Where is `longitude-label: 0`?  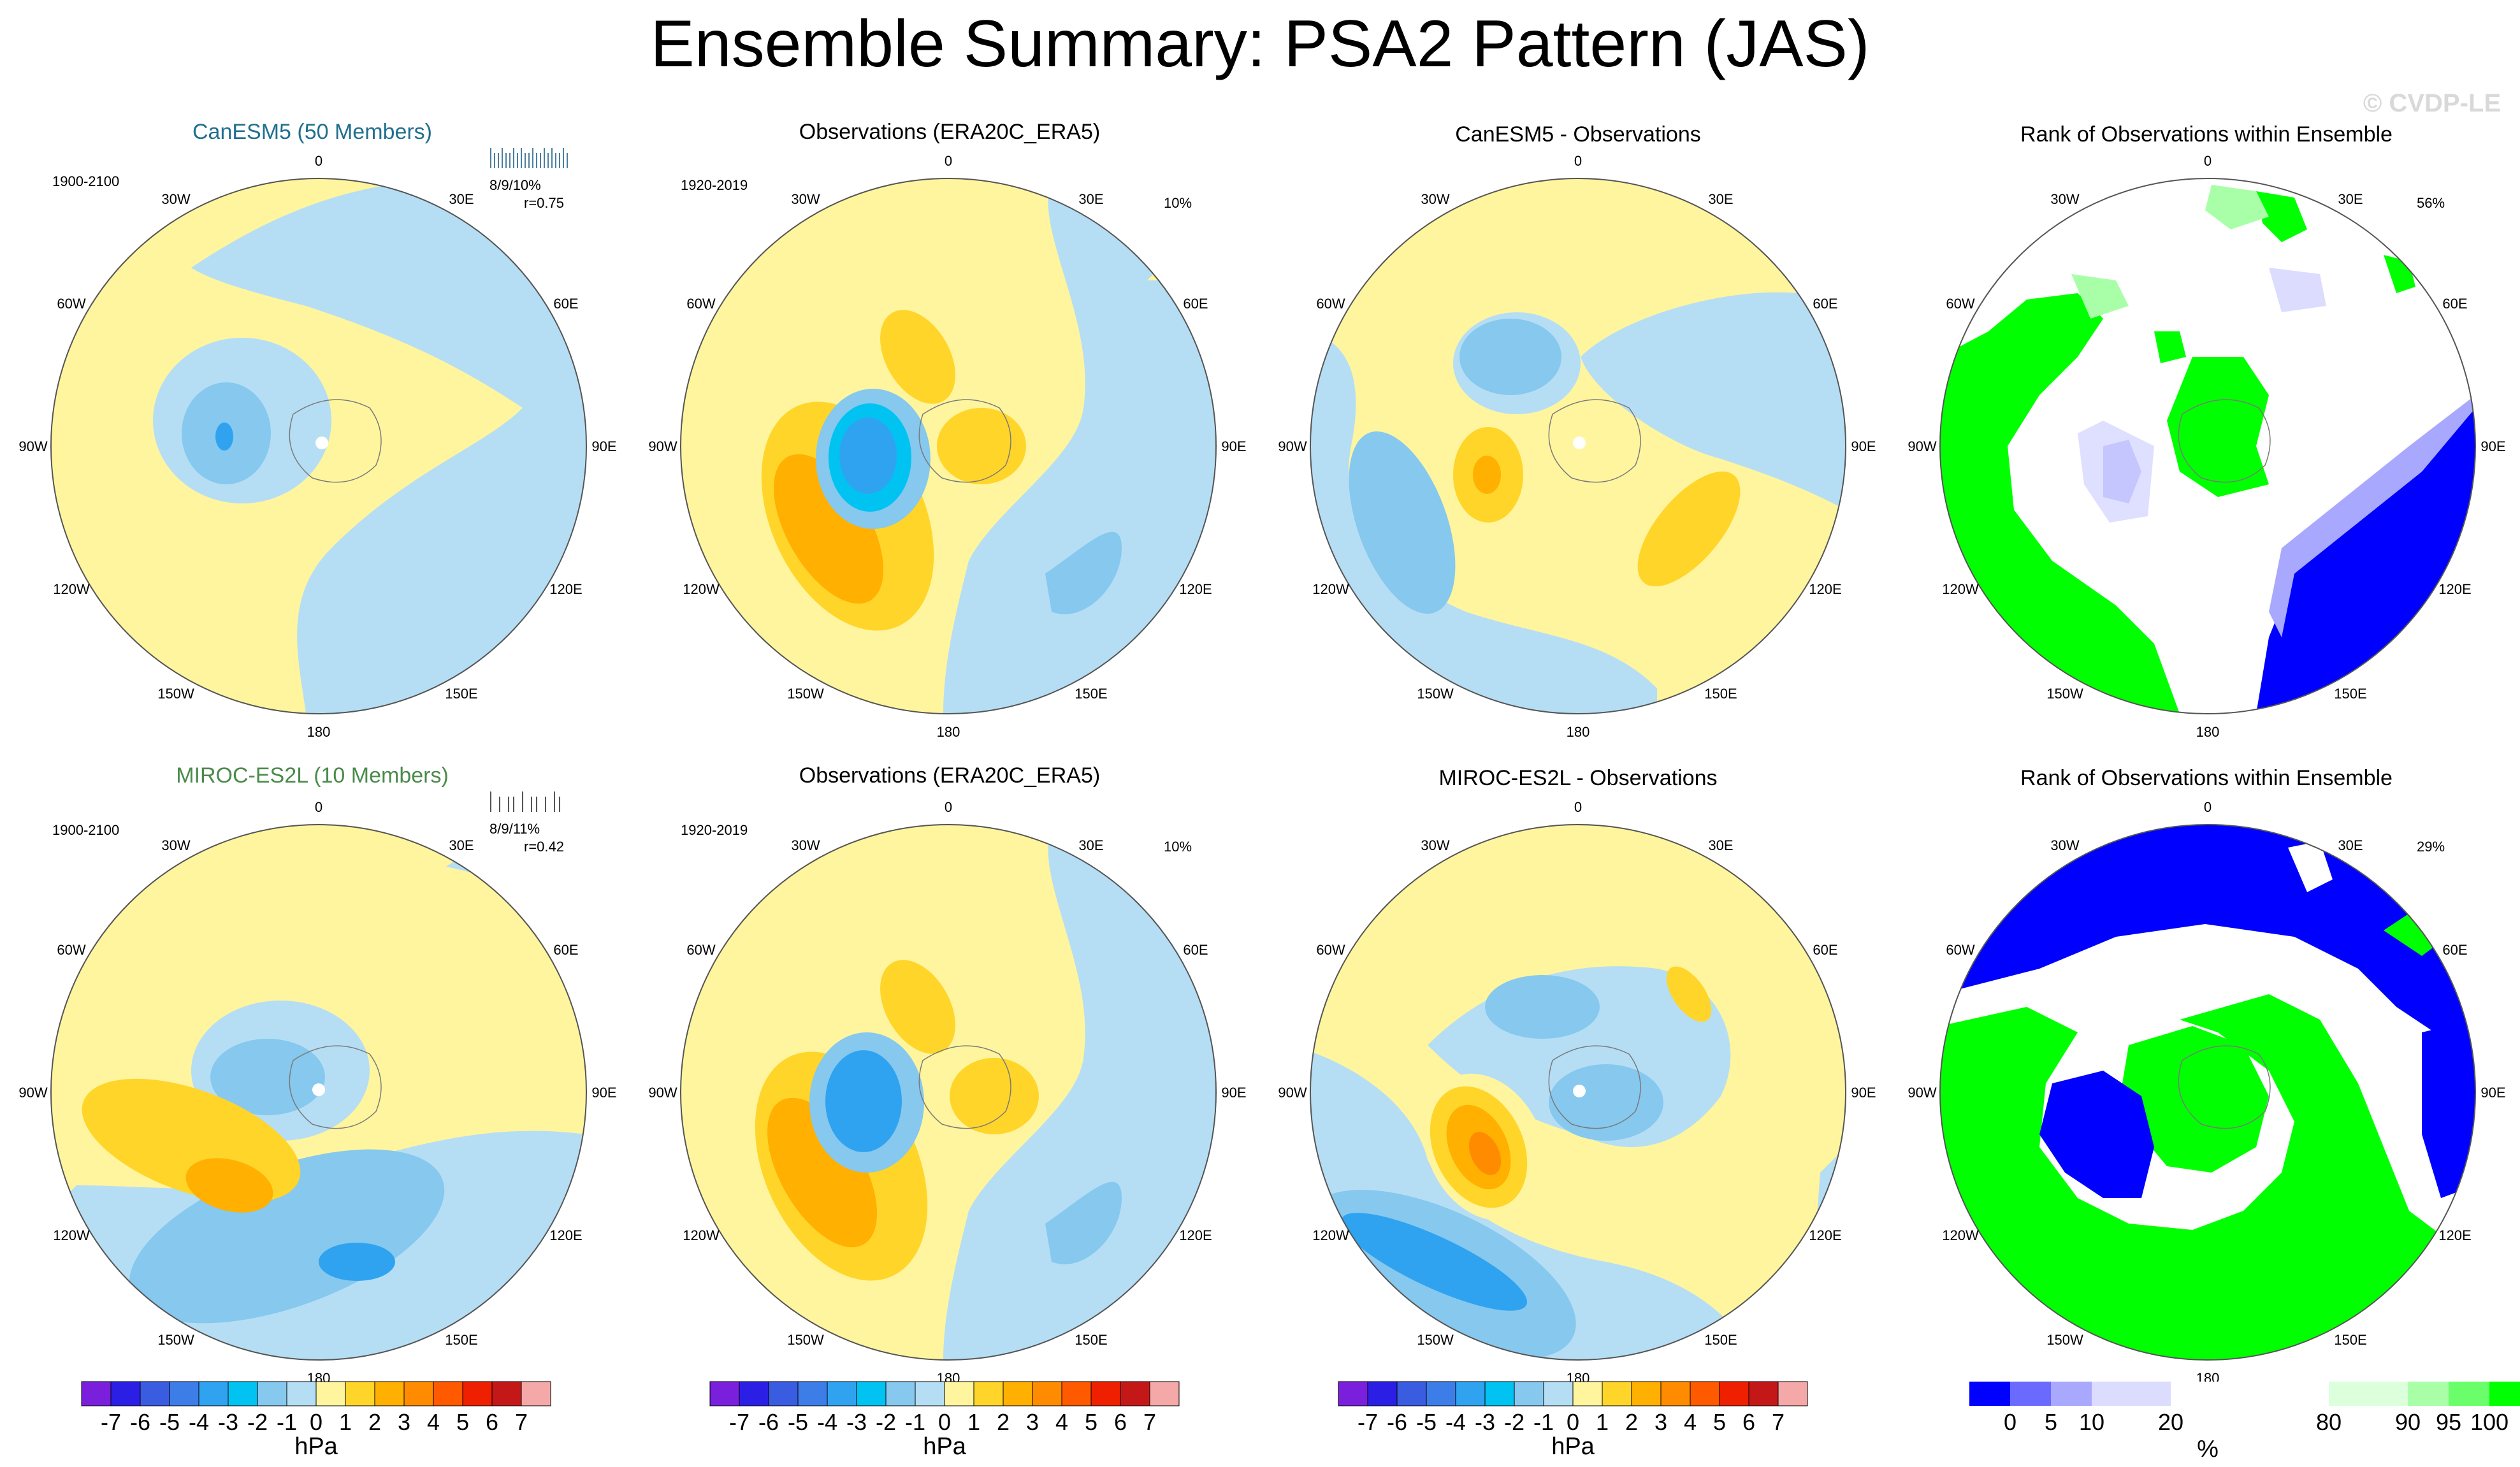
longitude-label: 0 is located at coordinates (948, 807).